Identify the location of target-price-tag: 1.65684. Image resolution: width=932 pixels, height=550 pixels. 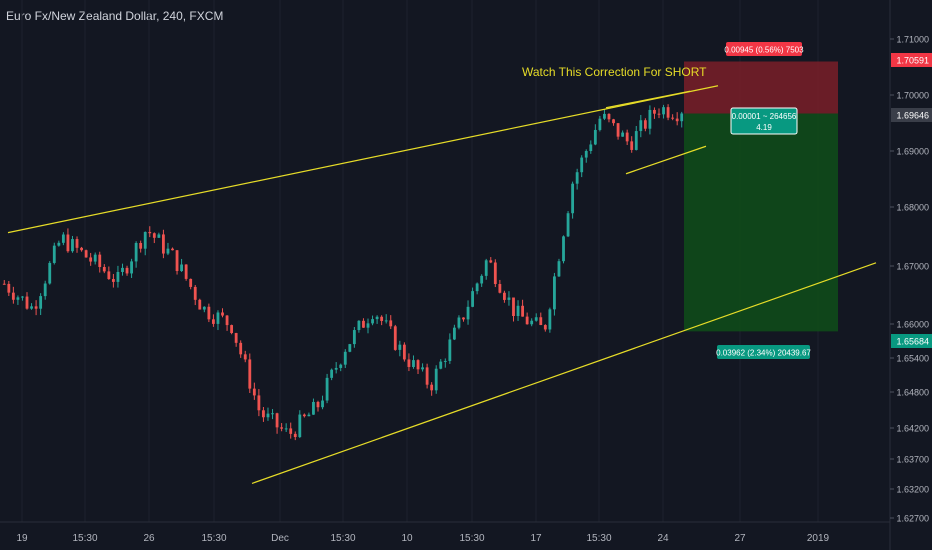
(911, 341).